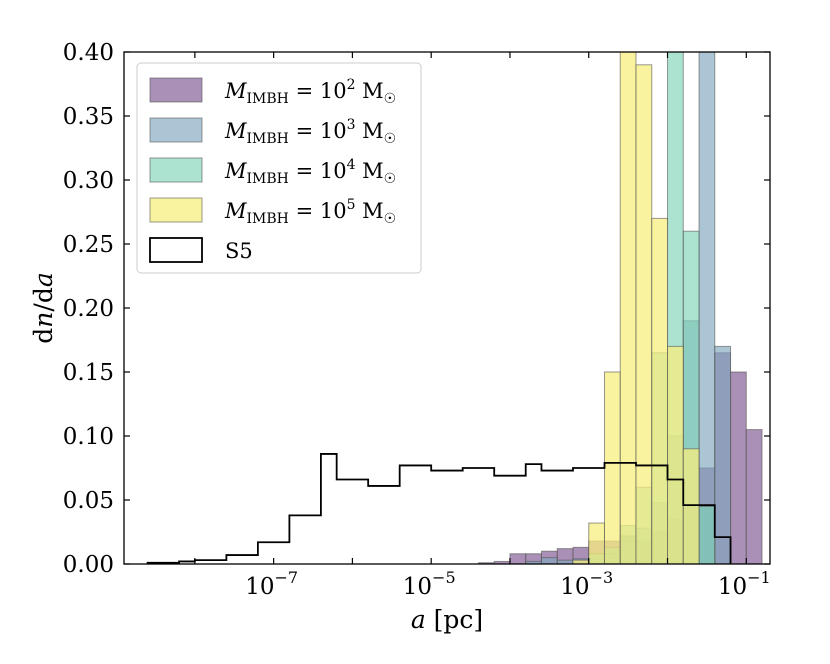 The image size is (830, 664). Describe the element at coordinates (310, 132) in the screenshot. I see `legend-label: MIMBH = 103 M☉` at that location.